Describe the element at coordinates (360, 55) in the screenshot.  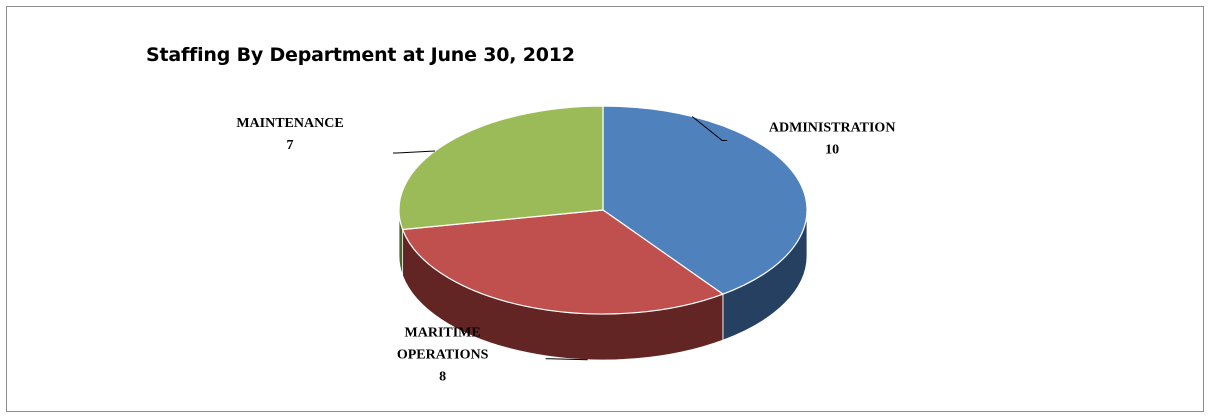
I see `chart-title: Staffing By Department at June 30, 2012` at that location.